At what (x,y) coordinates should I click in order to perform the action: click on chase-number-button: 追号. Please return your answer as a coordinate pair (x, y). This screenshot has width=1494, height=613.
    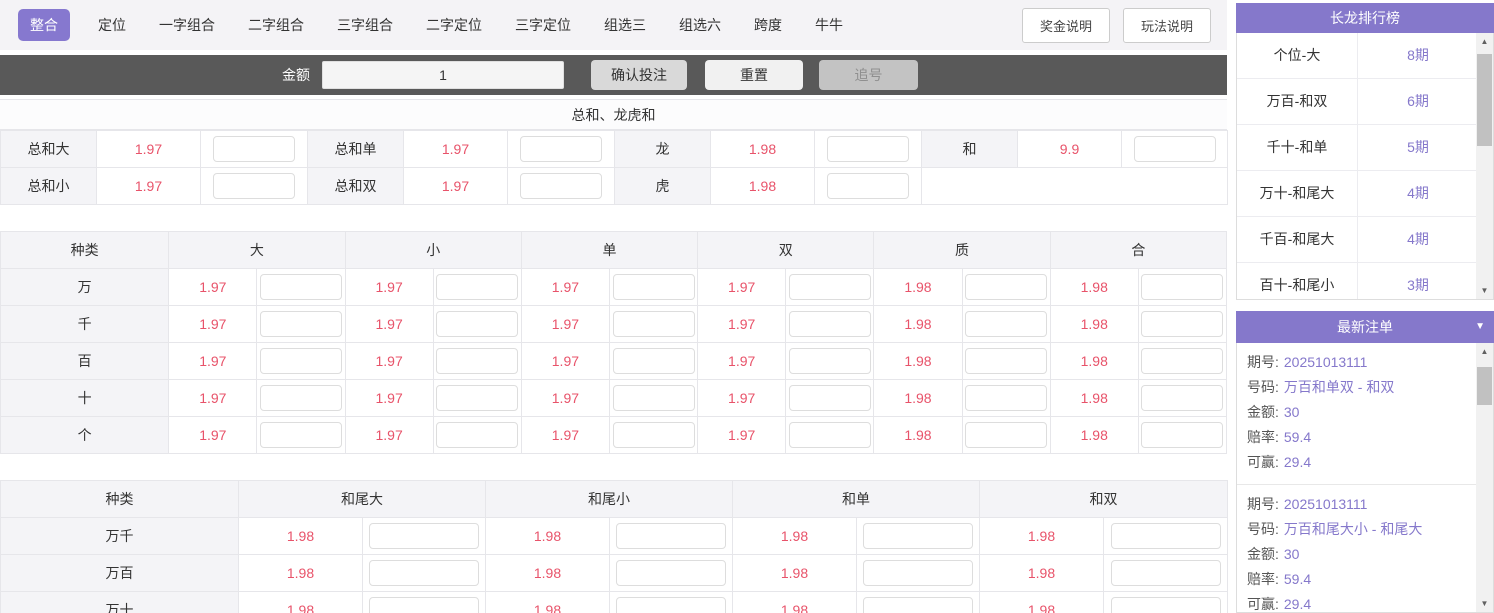
    Looking at the image, I should click on (868, 75).